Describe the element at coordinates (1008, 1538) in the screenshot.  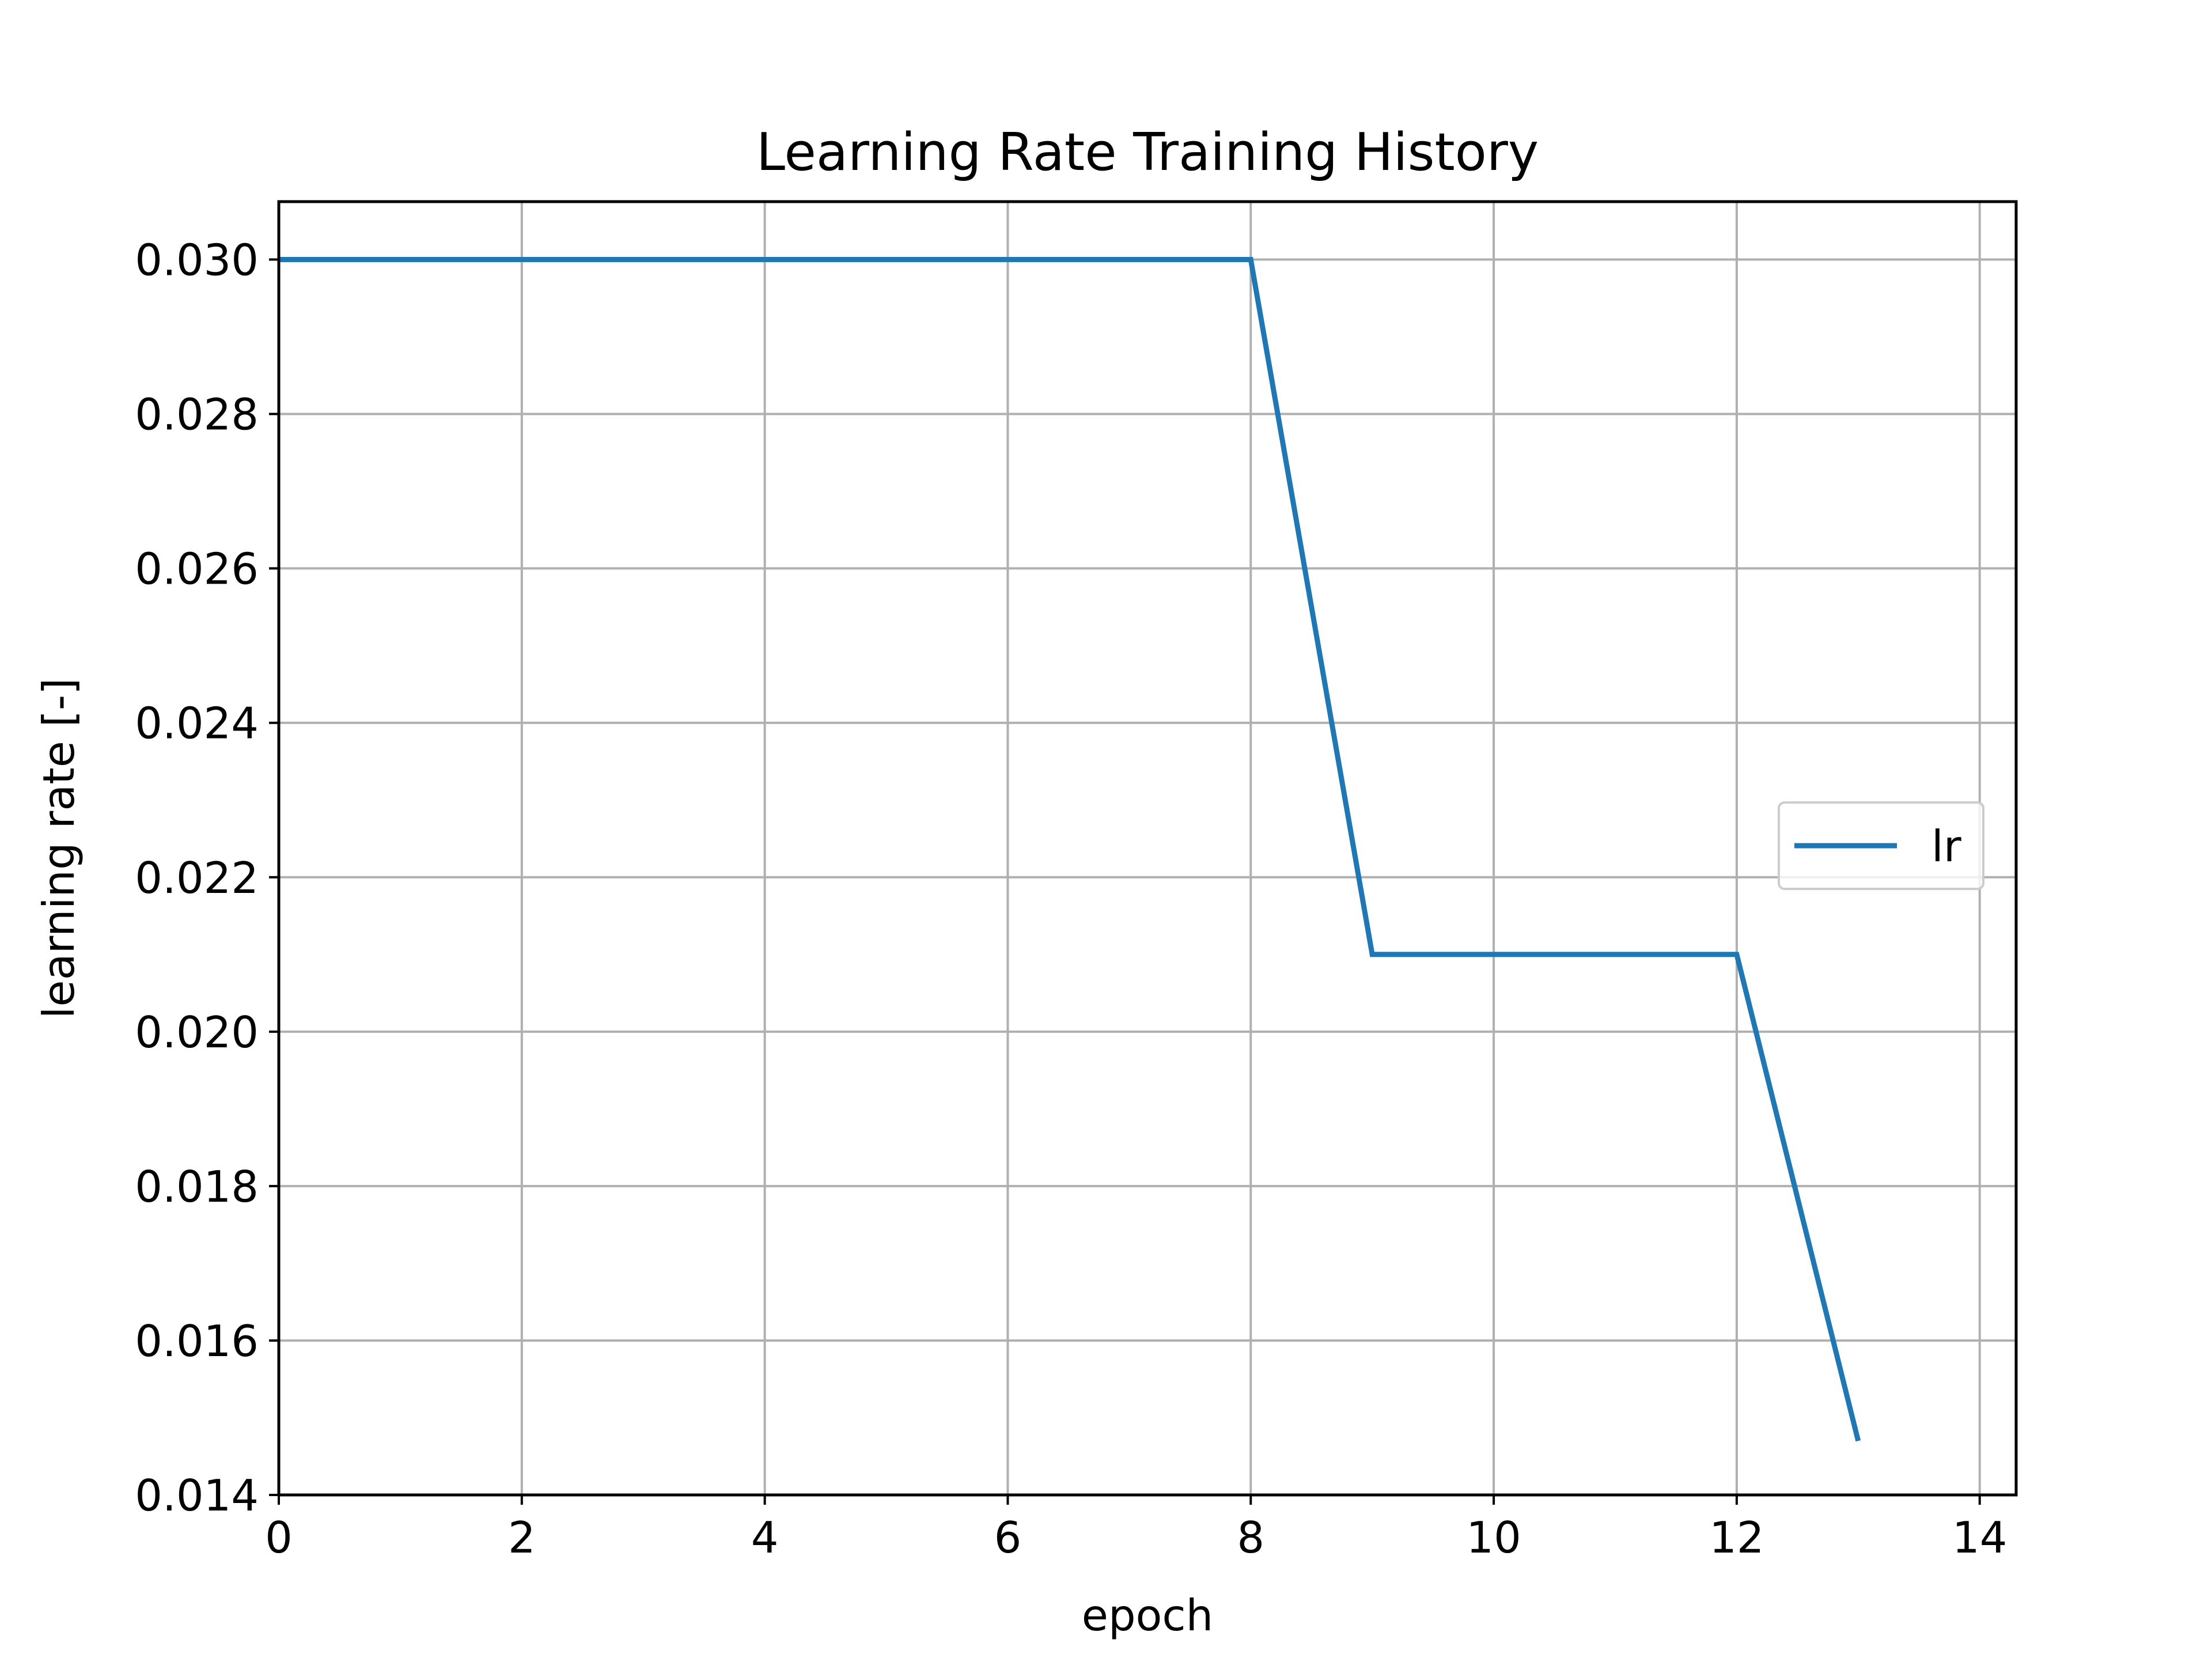
I see `x-tick-label: 6` at that location.